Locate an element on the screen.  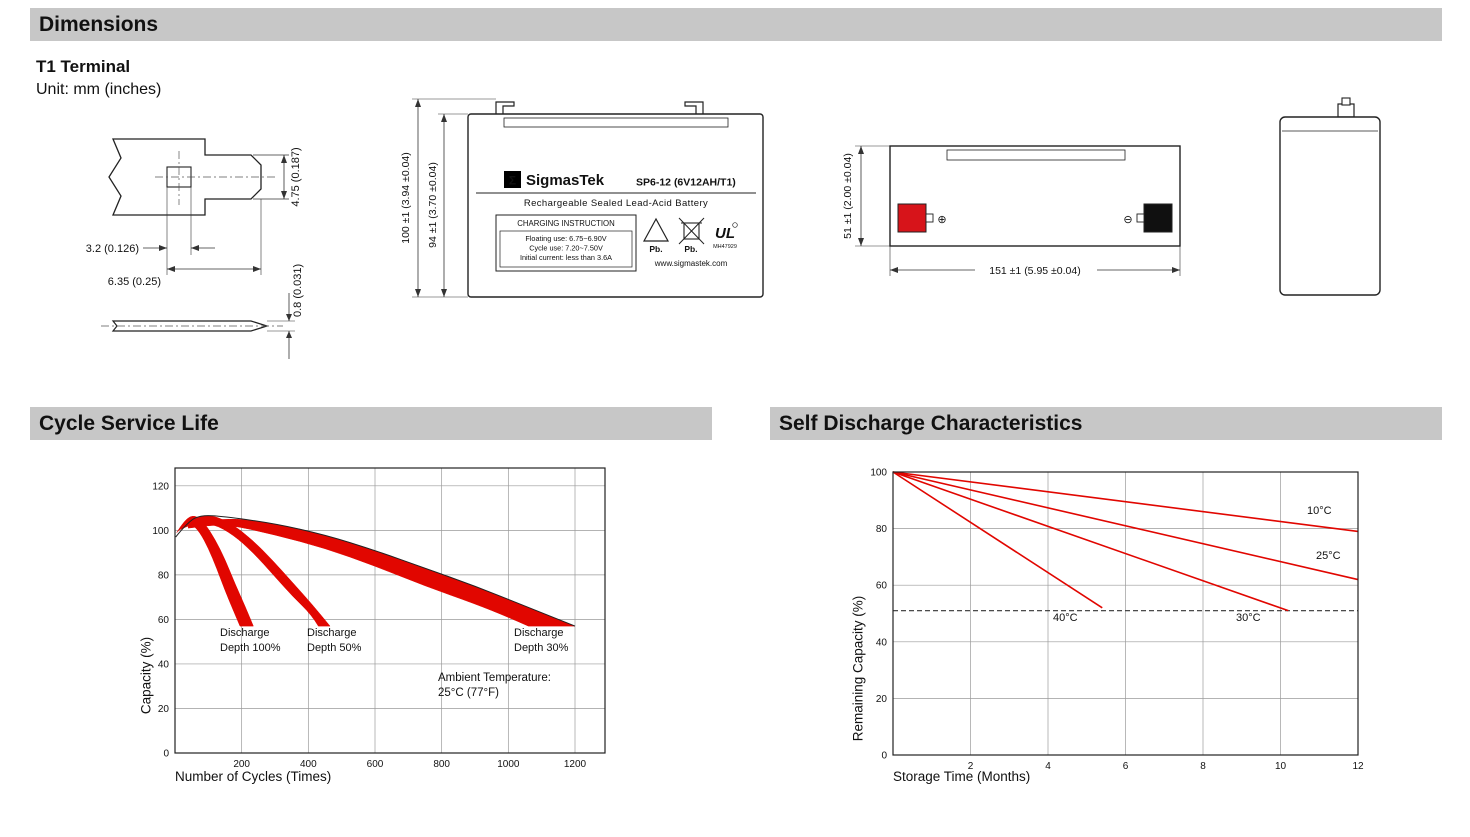
dim-tab-width-label: 6.35 (0.25) is located at coordinates (134, 282).